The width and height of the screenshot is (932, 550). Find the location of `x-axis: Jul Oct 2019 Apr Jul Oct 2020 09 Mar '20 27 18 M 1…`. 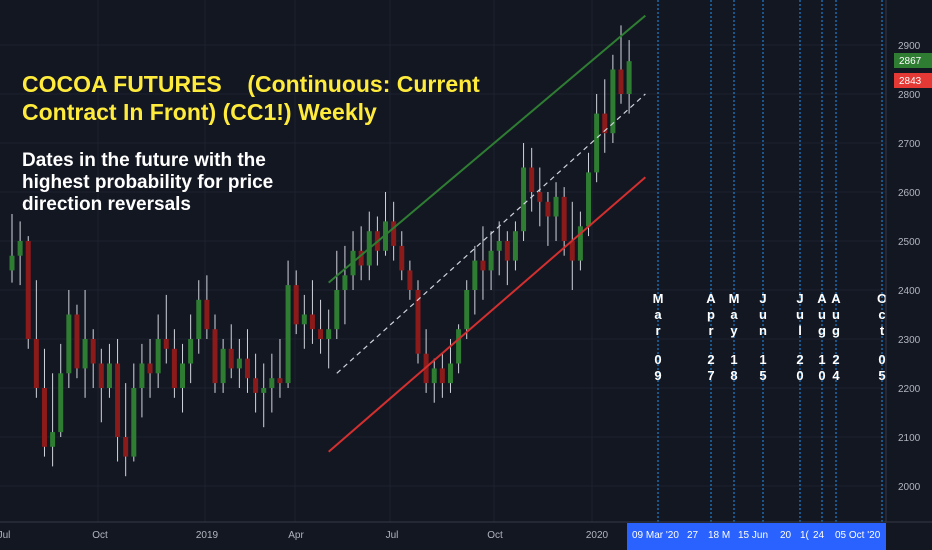

x-axis: Jul Oct 2019 Apr Jul Oct 2020 09 Mar '20 27 18 M 1… is located at coordinates (466, 535).